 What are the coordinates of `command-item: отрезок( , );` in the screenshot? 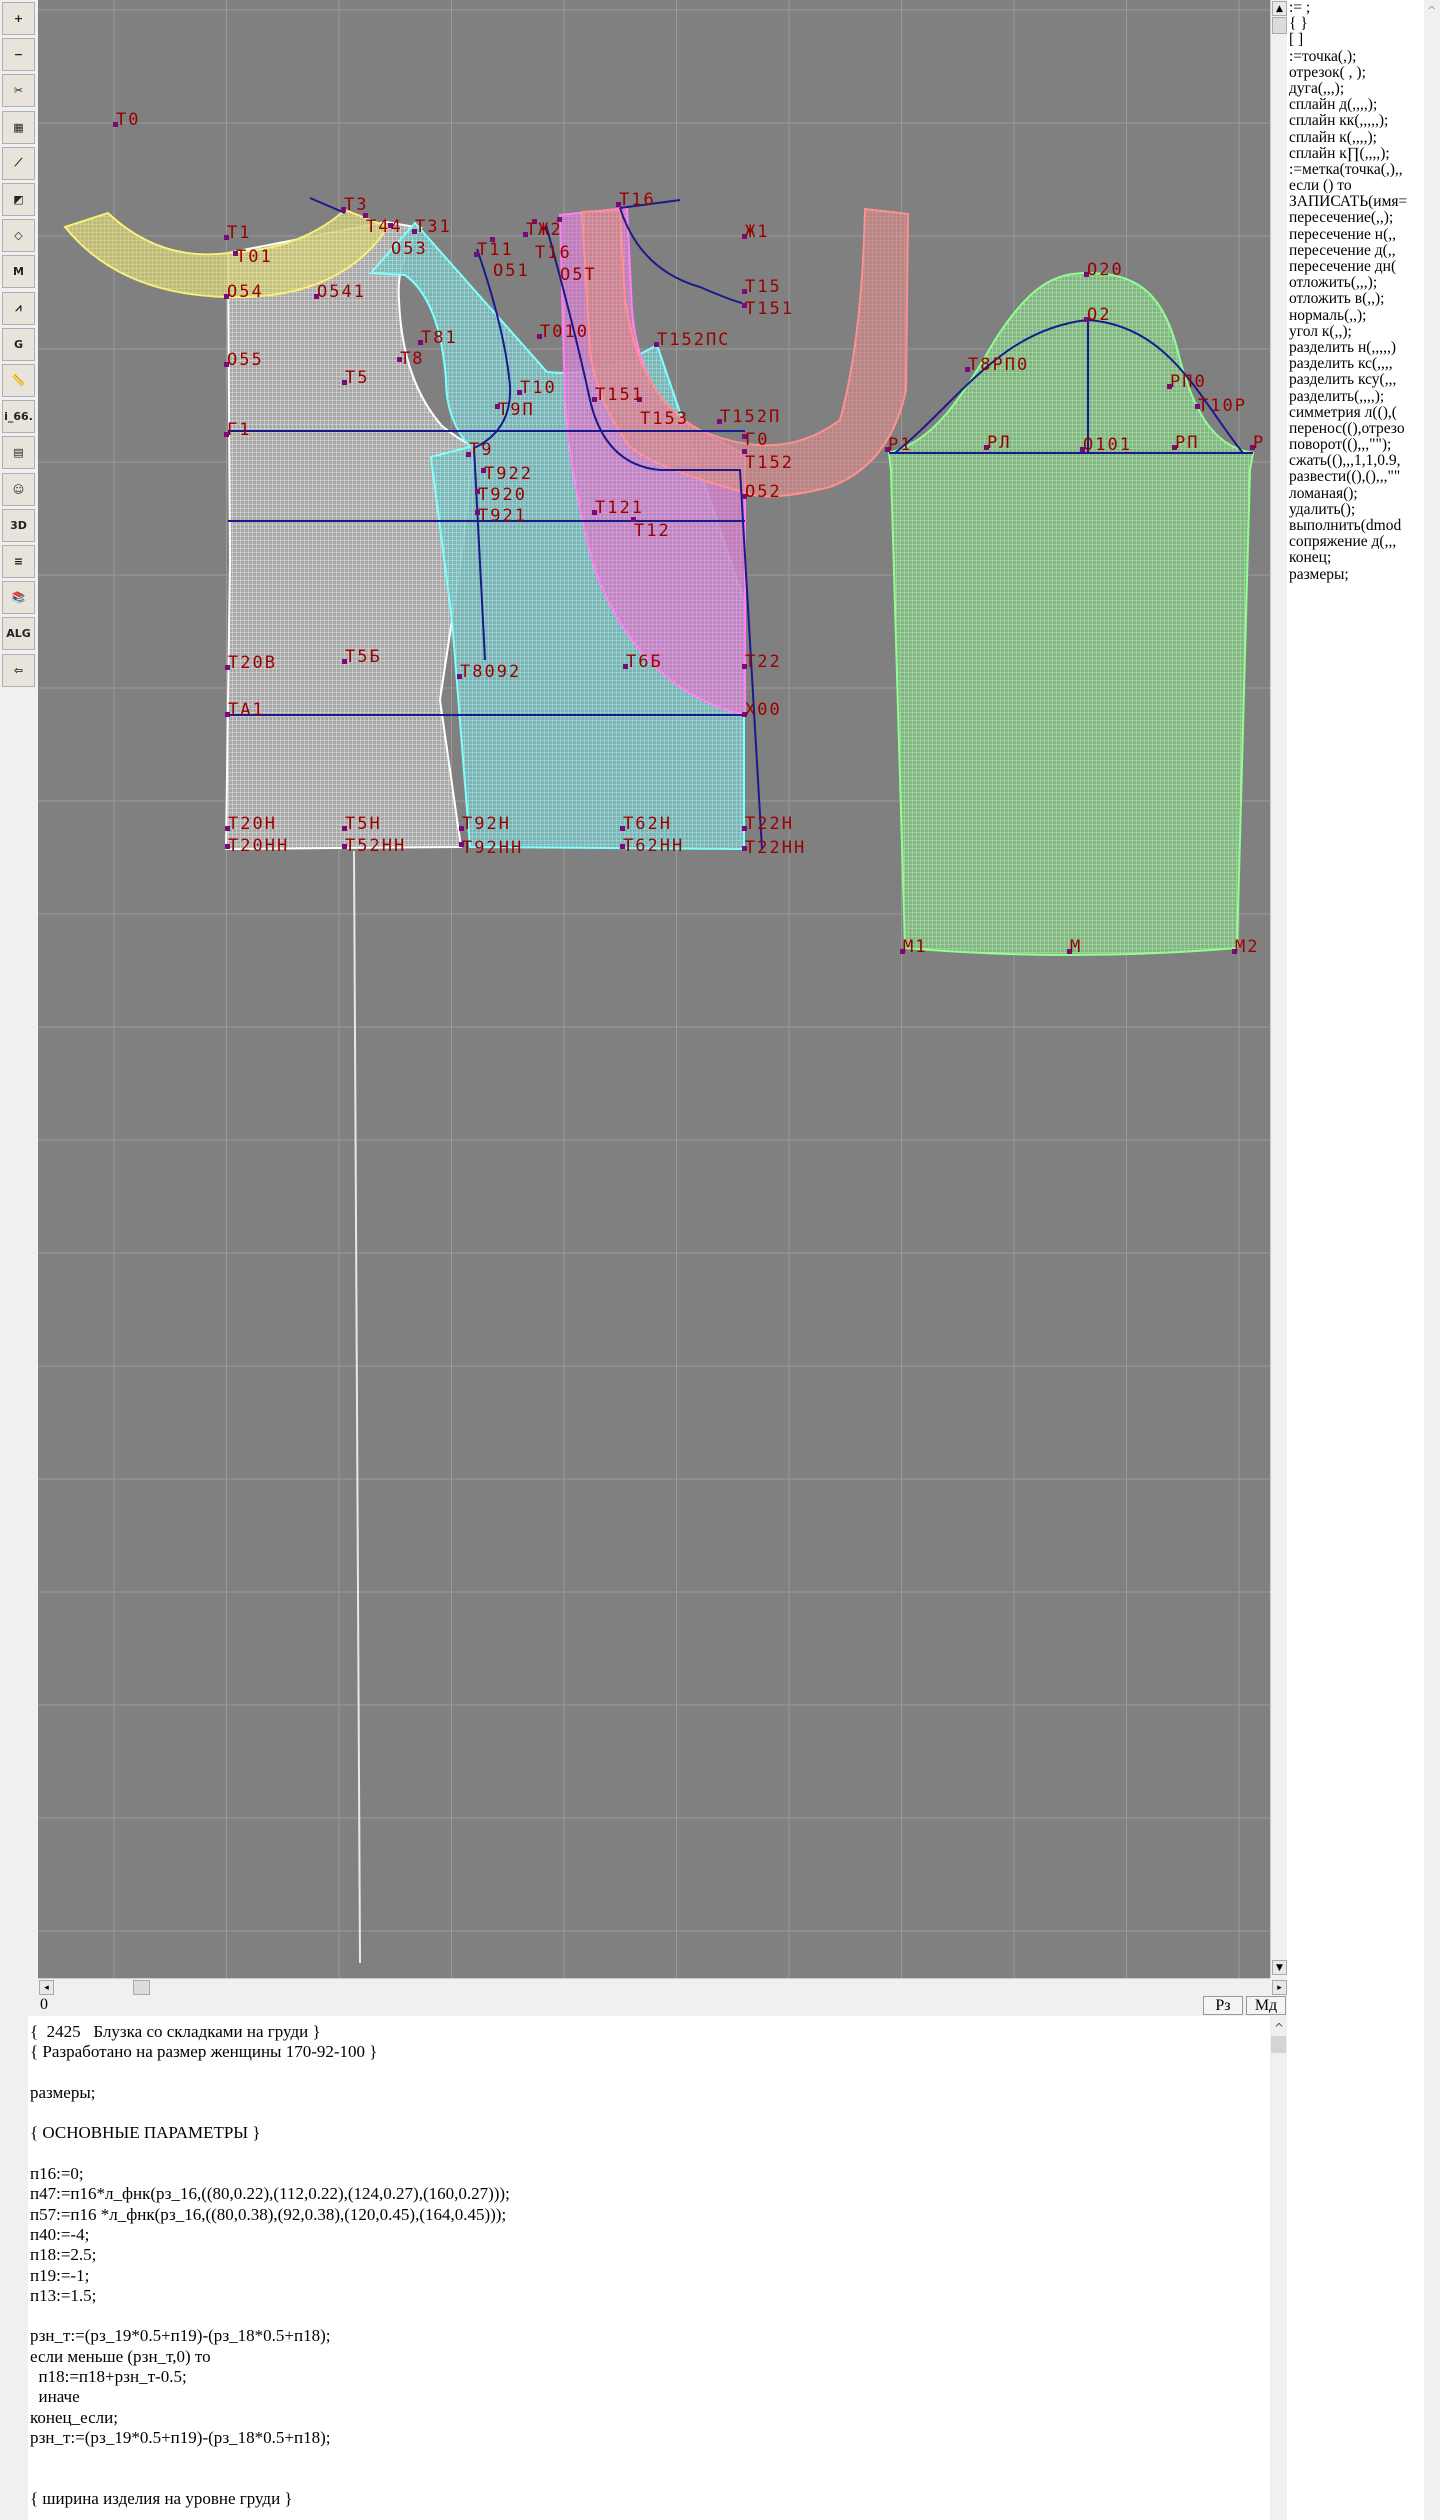 It's located at (1327, 72).